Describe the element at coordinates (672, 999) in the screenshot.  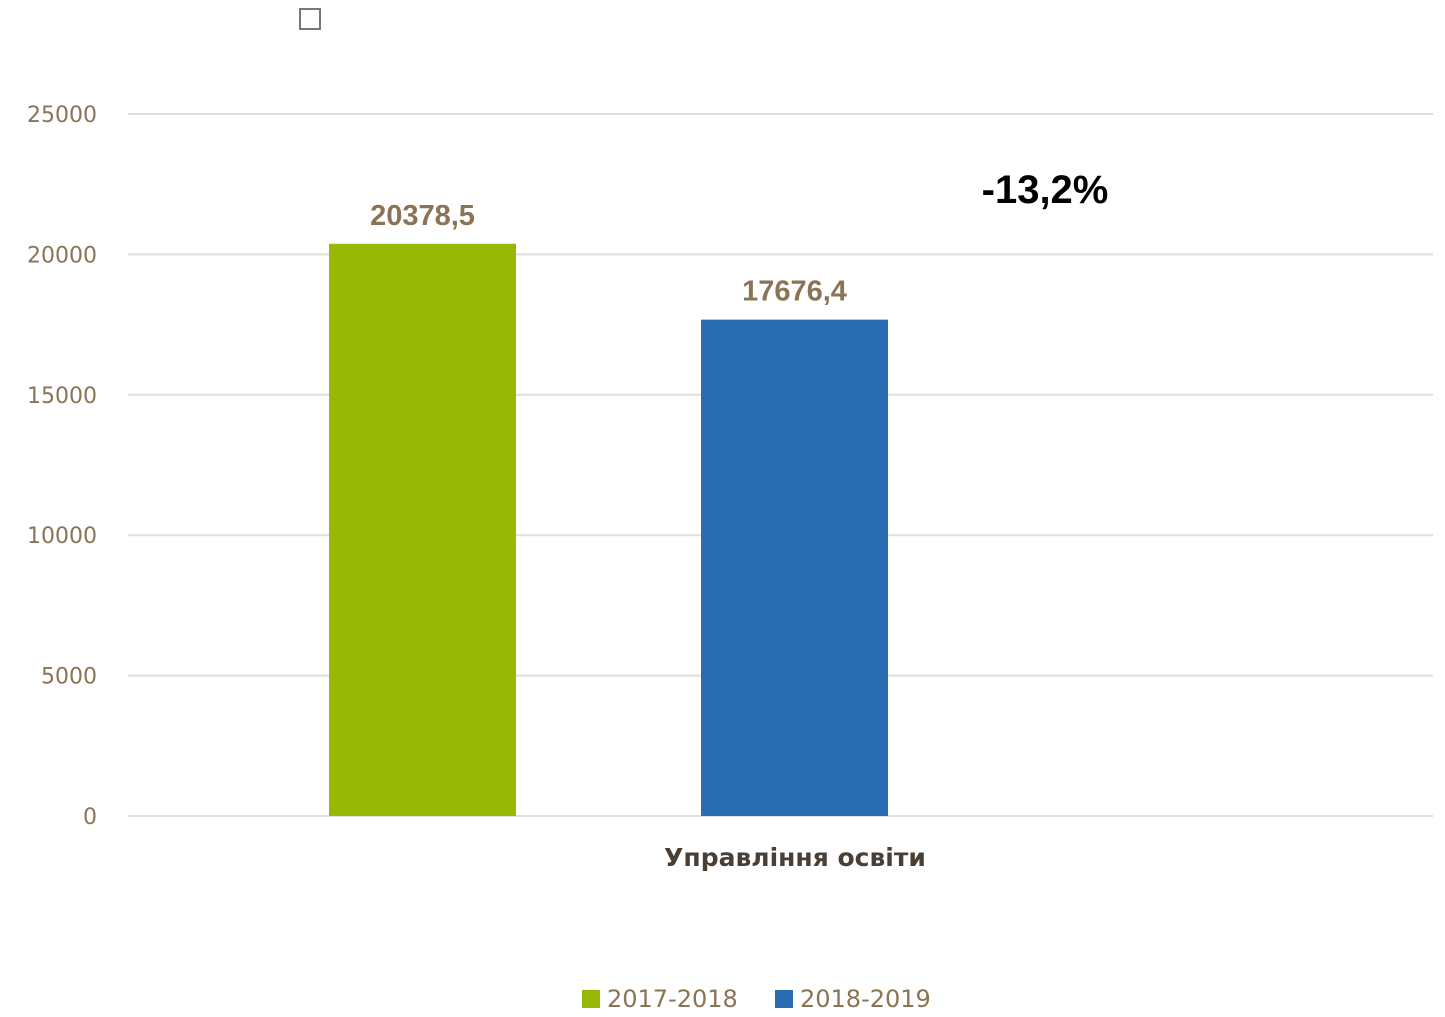
I see `legend-label-2017-2018: 2017-2018` at that location.